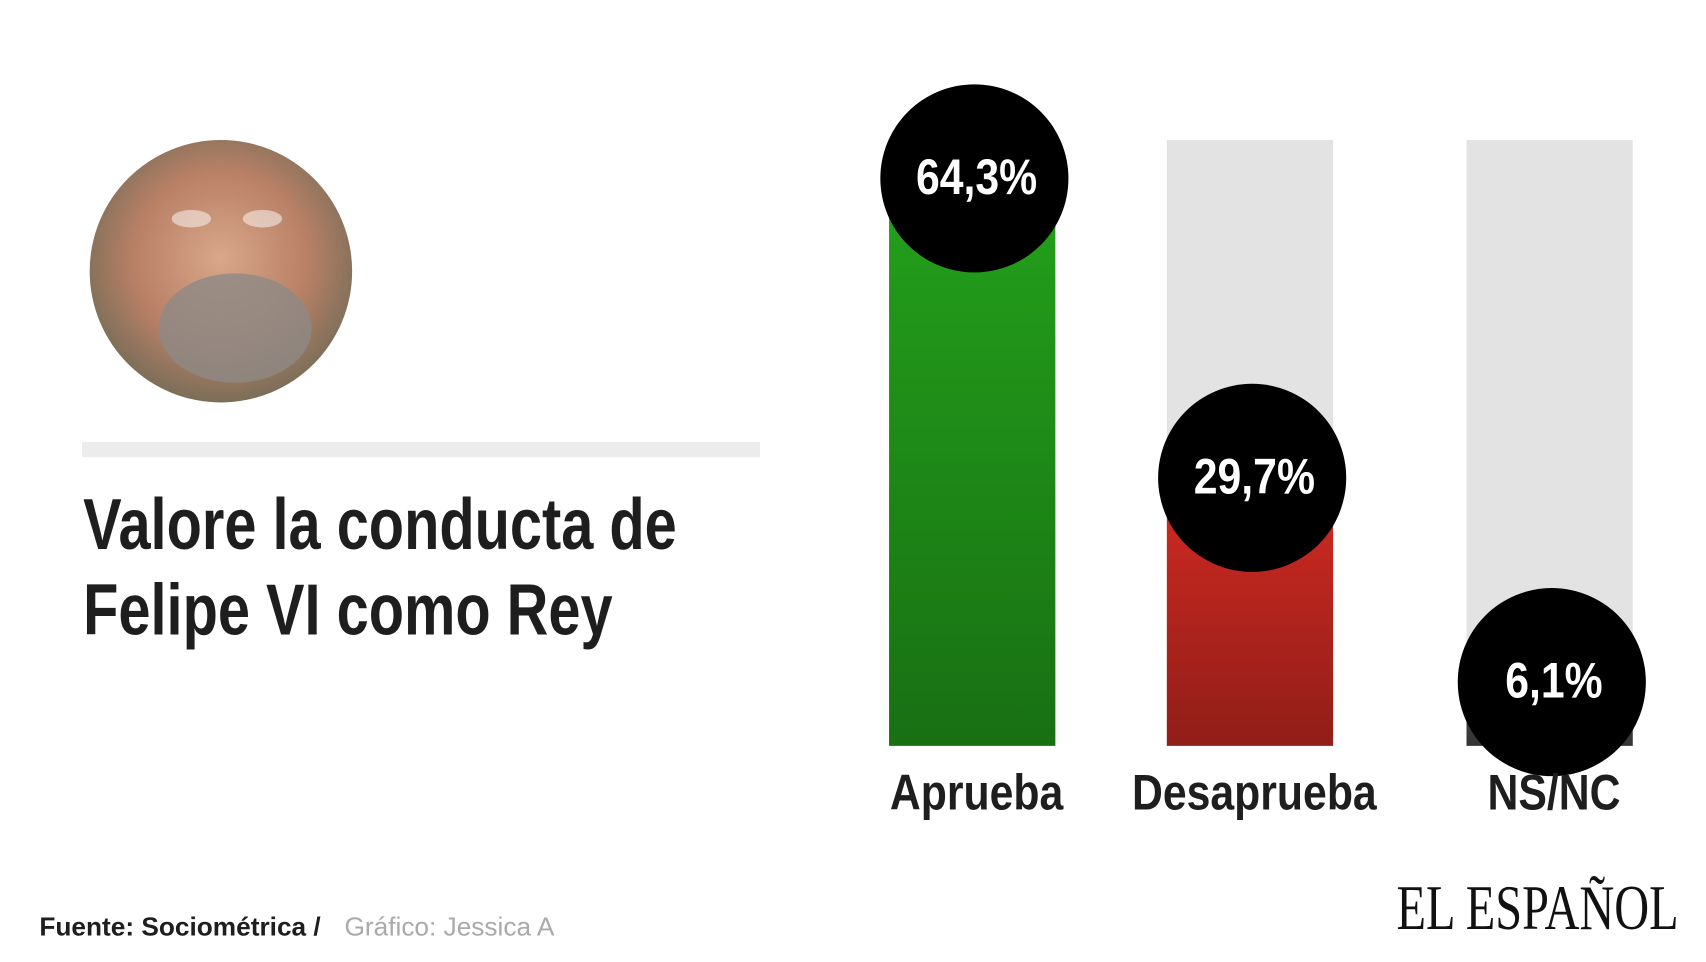 This screenshot has height=962, width=1706. What do you see at coordinates (977, 792) in the screenshot?
I see `x-tick-label: Aprueba` at bounding box center [977, 792].